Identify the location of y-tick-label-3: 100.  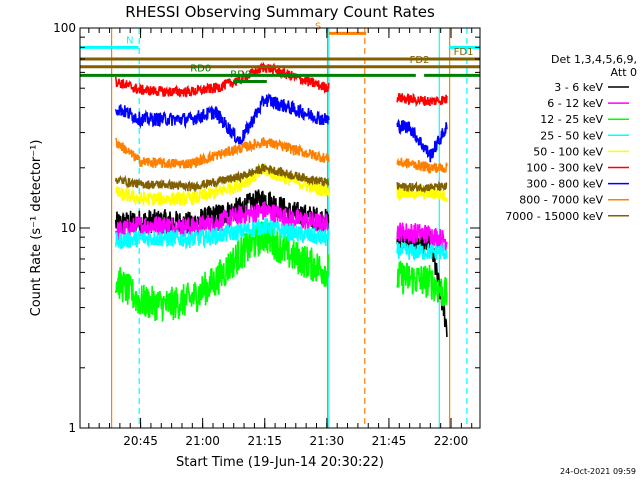
(64, 28).